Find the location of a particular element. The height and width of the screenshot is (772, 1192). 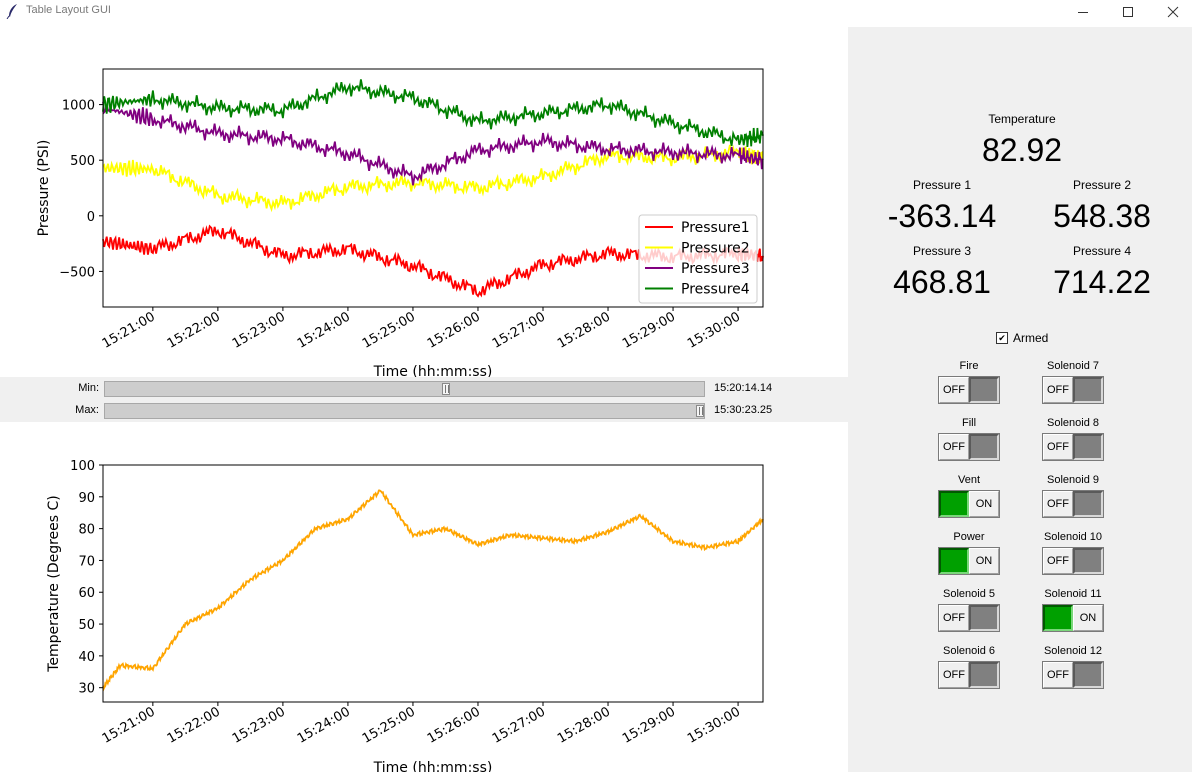

armed-checkbox-row: ✔ Armed is located at coordinates (1022, 338).